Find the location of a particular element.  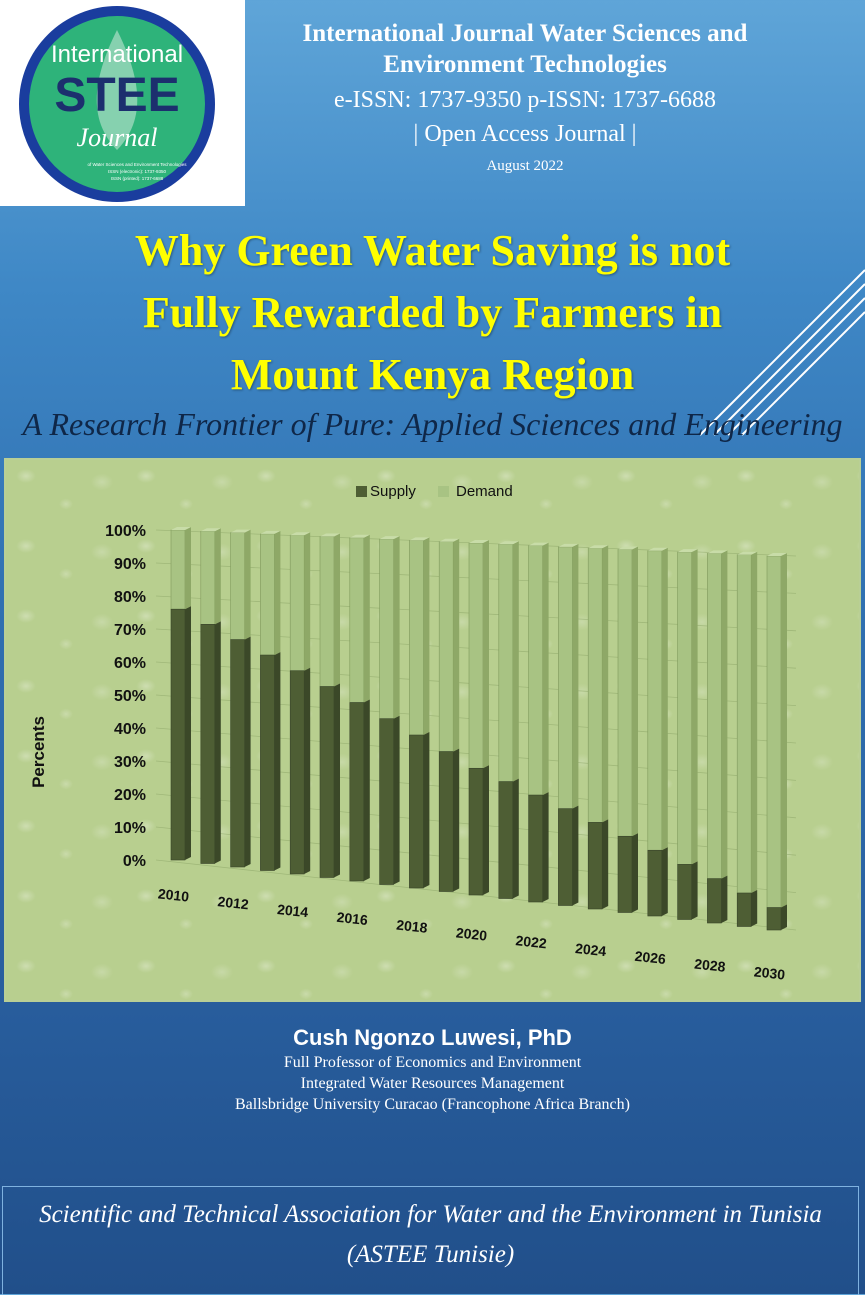

y-tick-label: 20% is located at coordinates (130, 795).